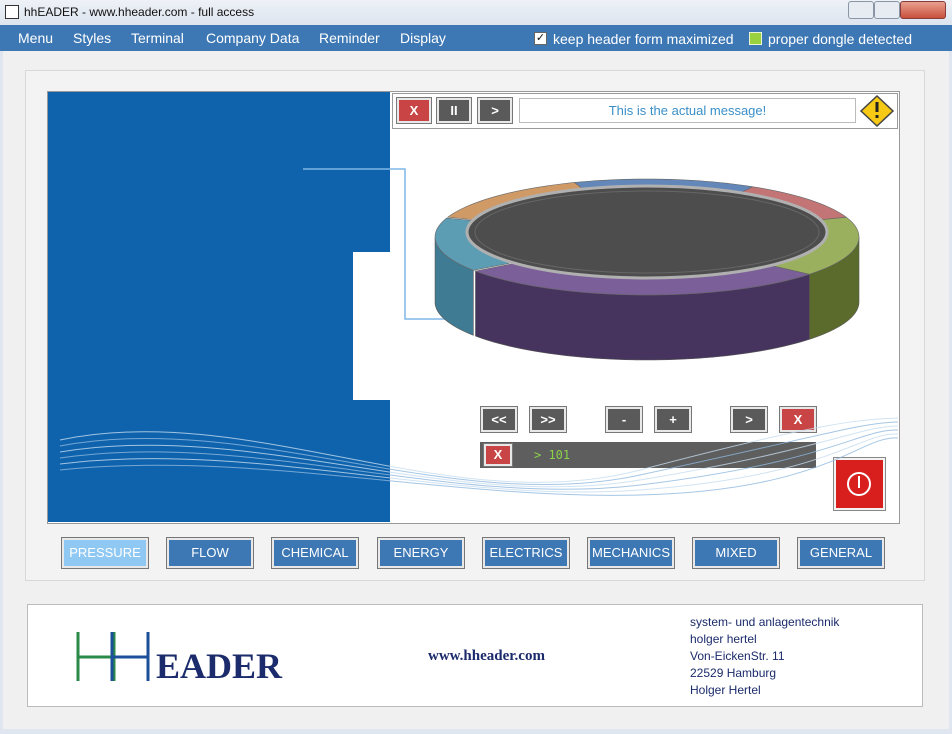 This screenshot has height=734, width=952. What do you see at coordinates (12, 12) in the screenshot?
I see `app-icon` at bounding box center [12, 12].